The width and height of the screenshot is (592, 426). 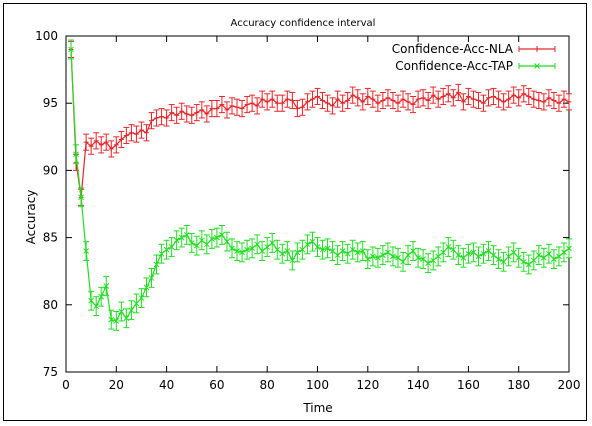 What do you see at coordinates (569, 385) in the screenshot?
I see `x-tick-label: 200` at bounding box center [569, 385].